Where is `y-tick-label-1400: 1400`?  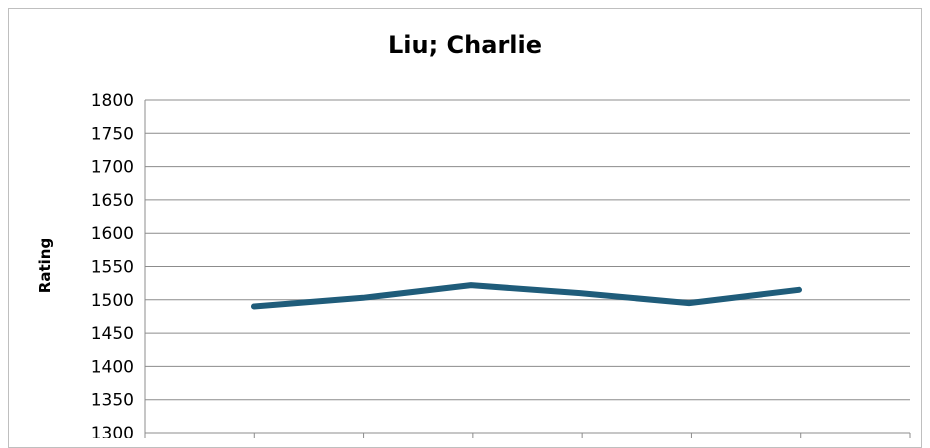 y-tick-label-1400: 1400 is located at coordinates (112, 367).